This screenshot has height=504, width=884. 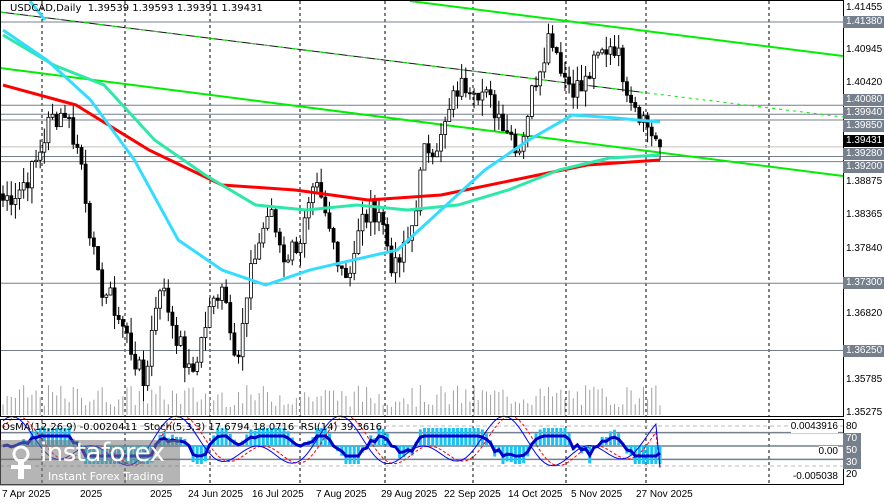 I want to click on price-level-label: 1.41380, so click(x=863, y=22).